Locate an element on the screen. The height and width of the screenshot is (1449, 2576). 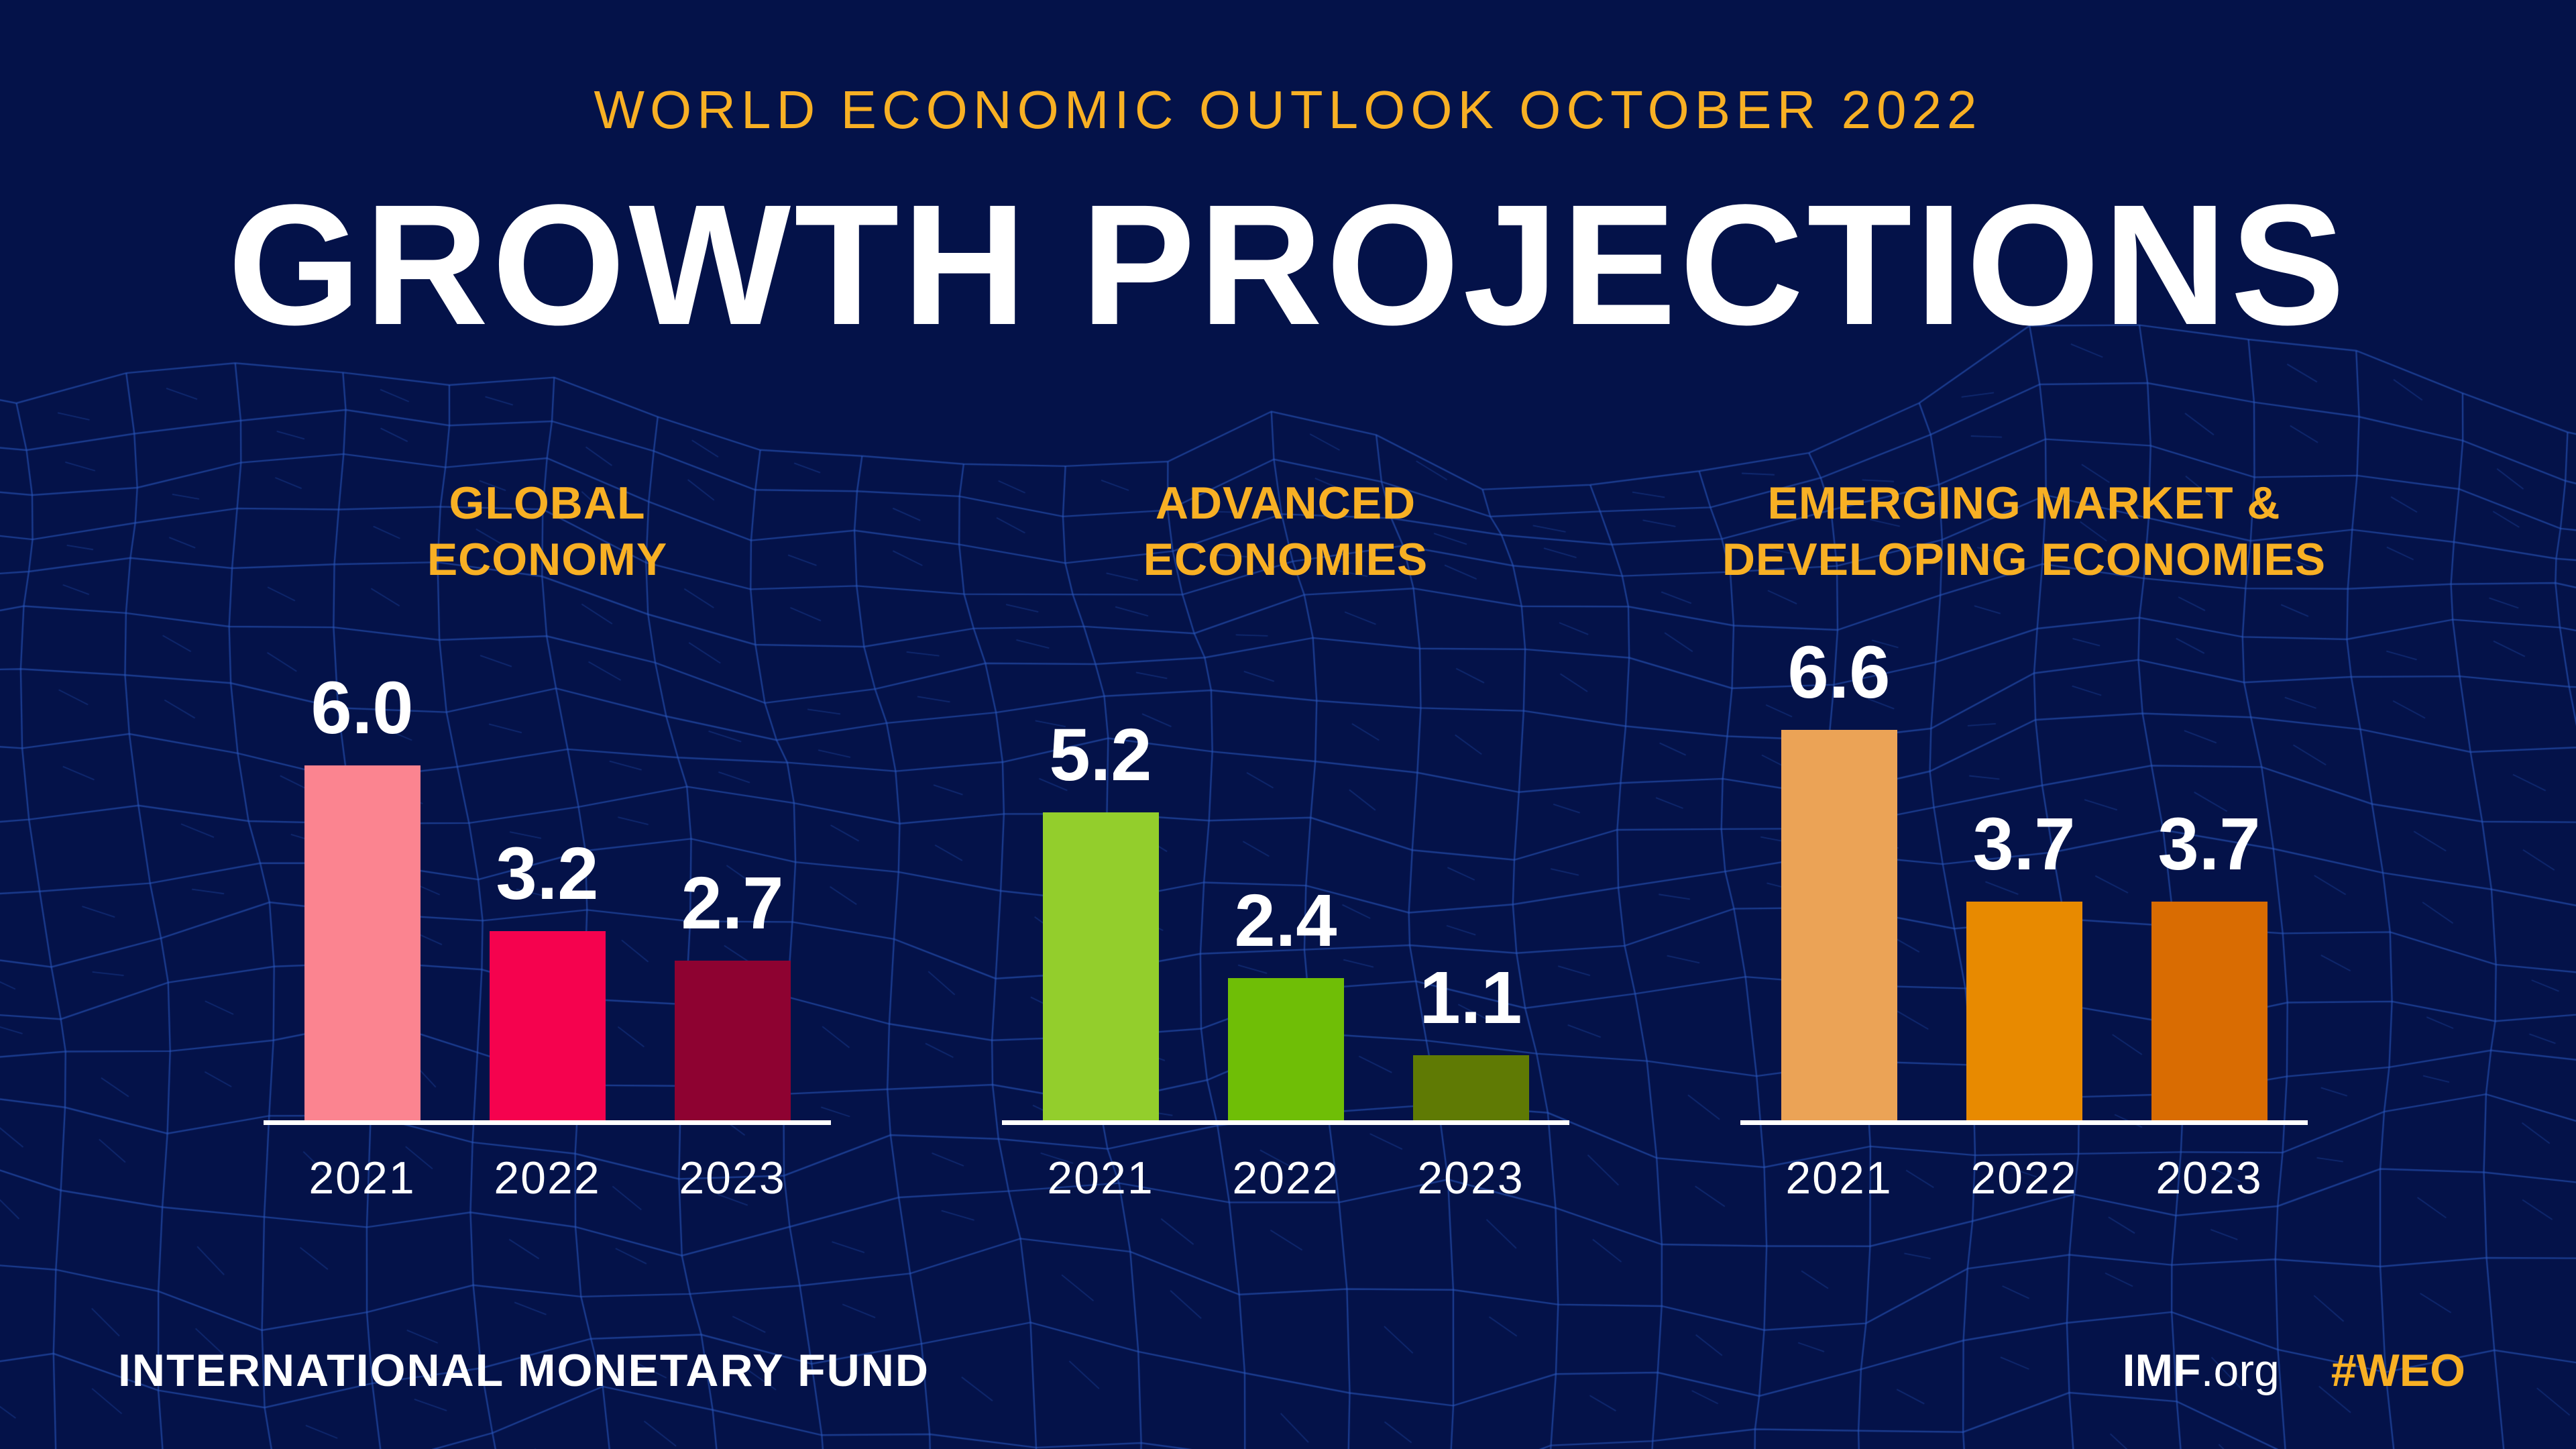
value-label: 2.4 is located at coordinates (1285, 920).